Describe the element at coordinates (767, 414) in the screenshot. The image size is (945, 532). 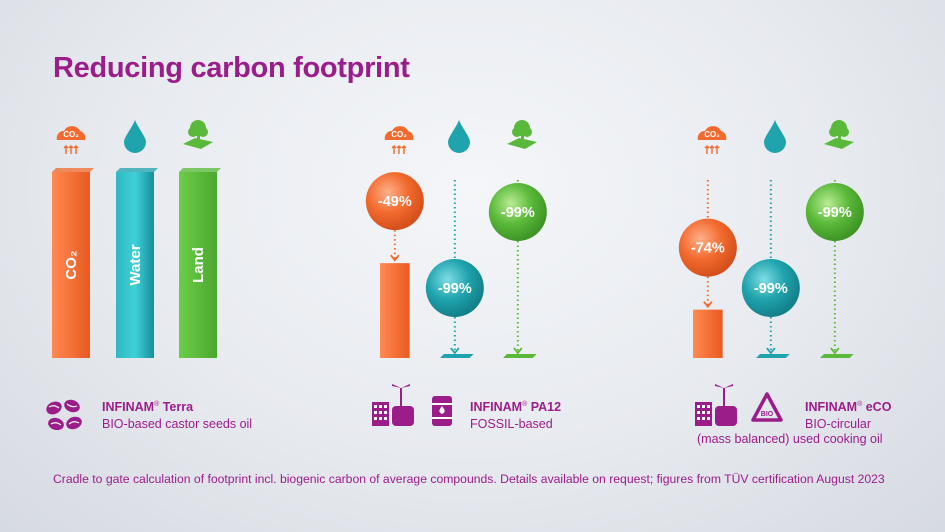
I see `bio-badge-text: BIO` at that location.